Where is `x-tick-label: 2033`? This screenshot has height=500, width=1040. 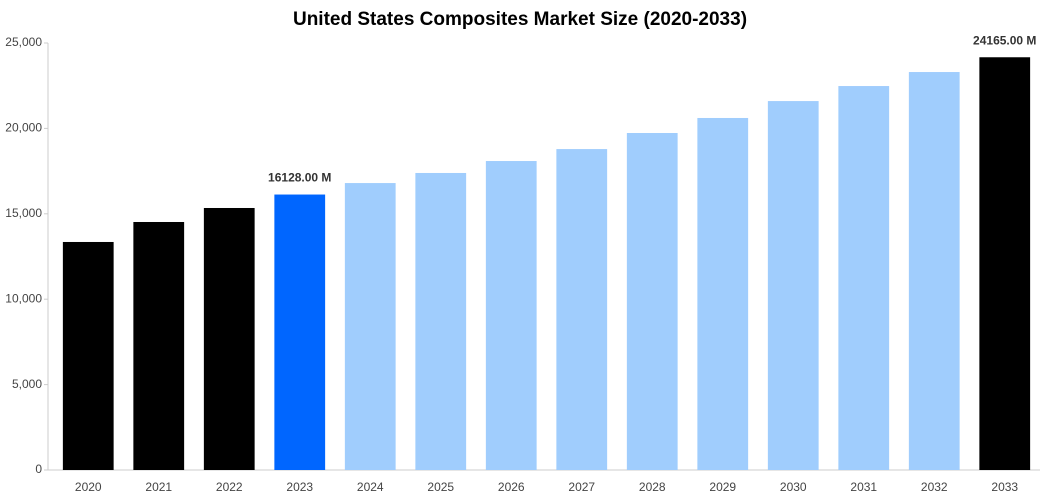 x-tick-label: 2033 is located at coordinates (1004, 487).